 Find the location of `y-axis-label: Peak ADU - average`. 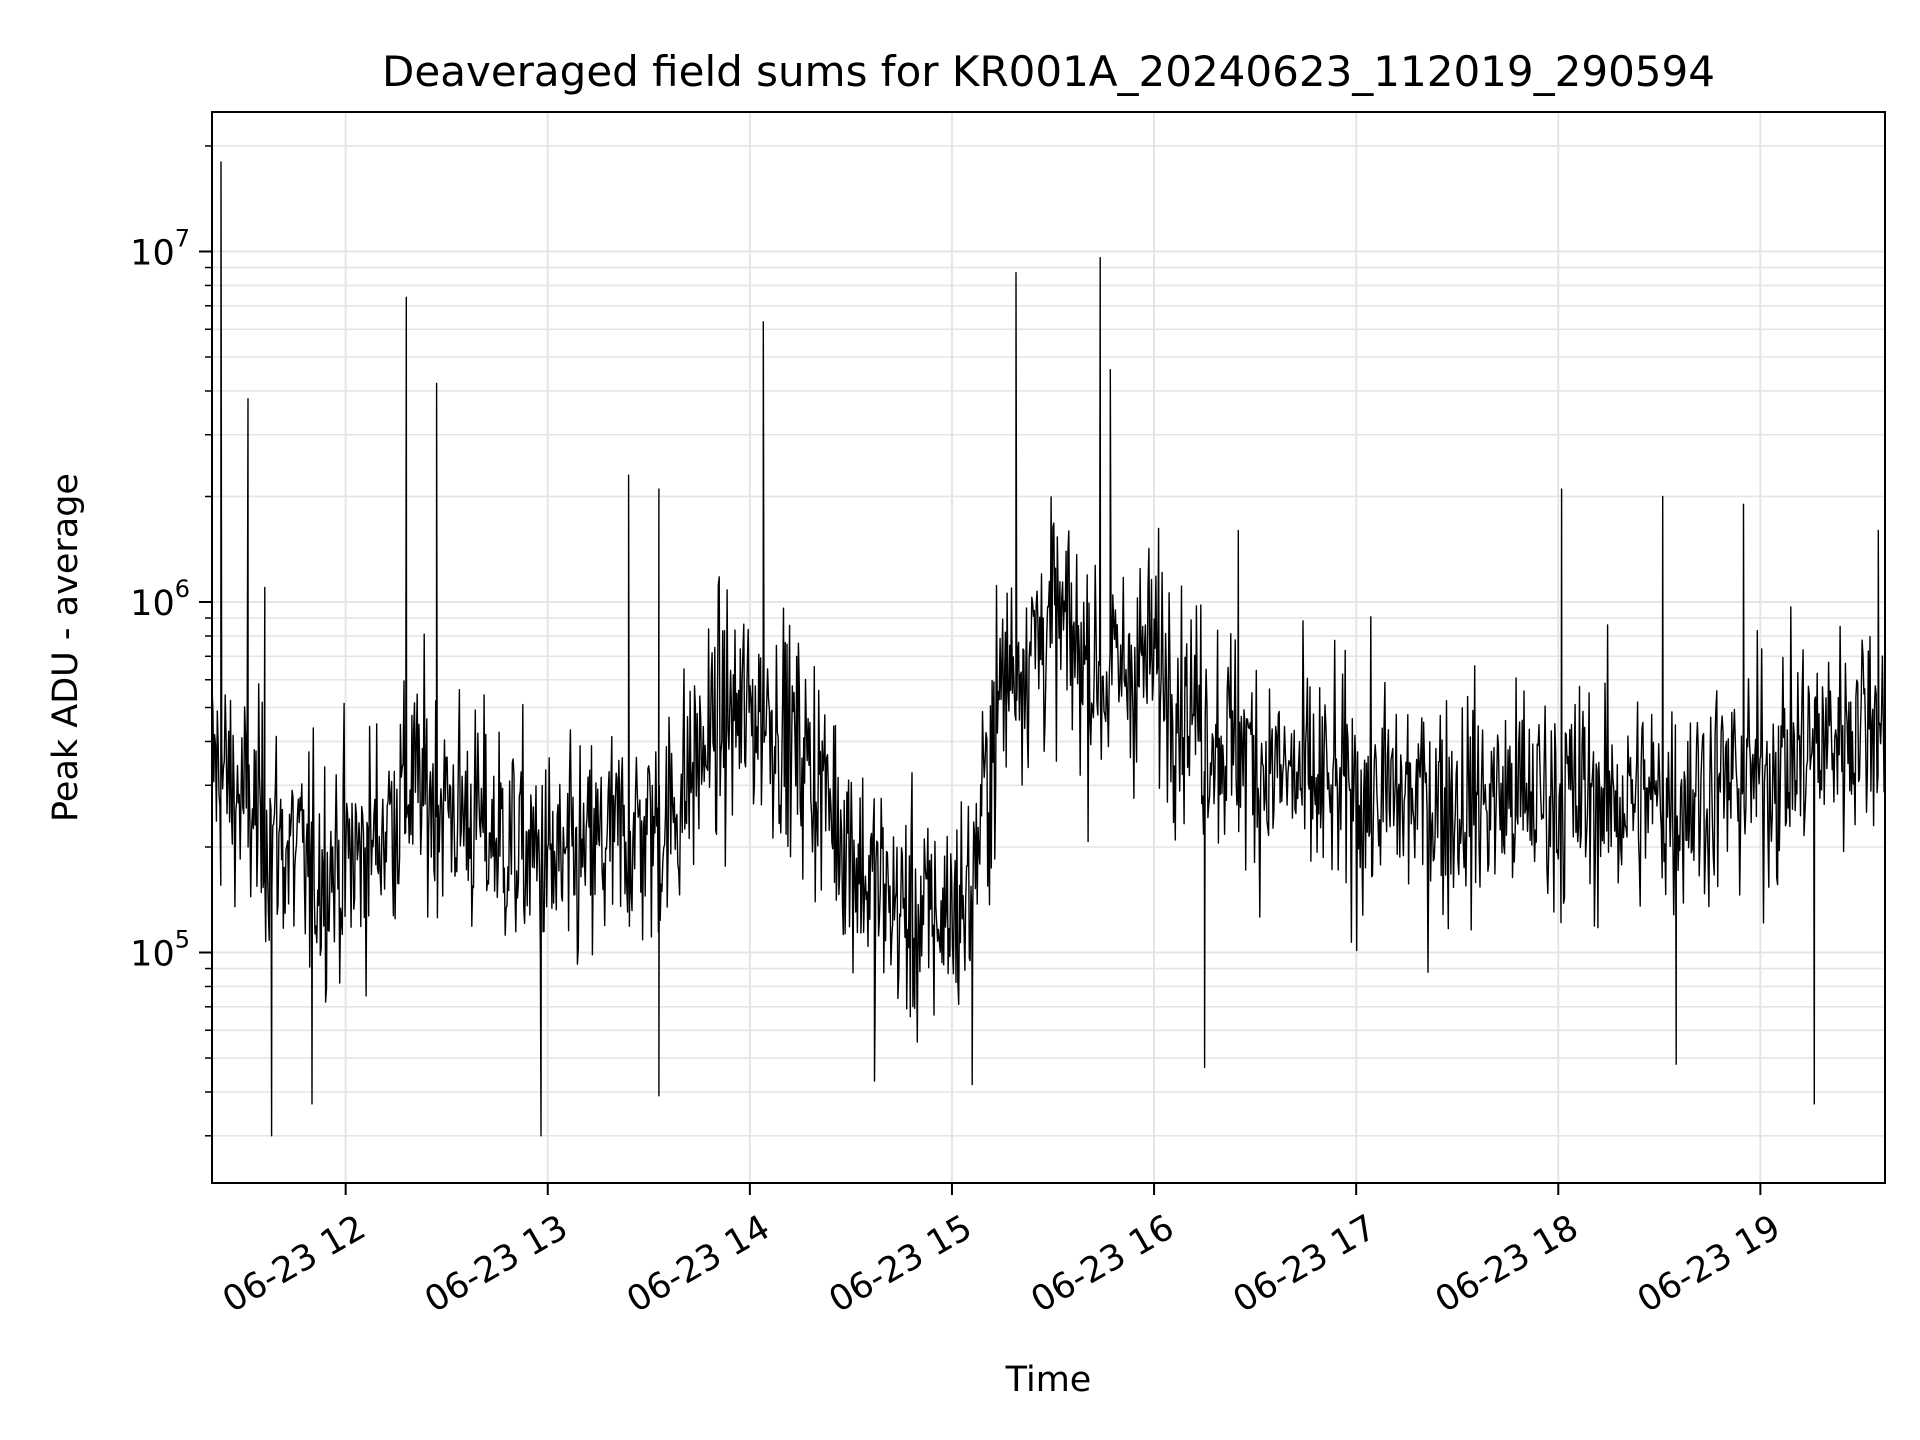

y-axis-label: Peak ADU - average is located at coordinates (66, 647).